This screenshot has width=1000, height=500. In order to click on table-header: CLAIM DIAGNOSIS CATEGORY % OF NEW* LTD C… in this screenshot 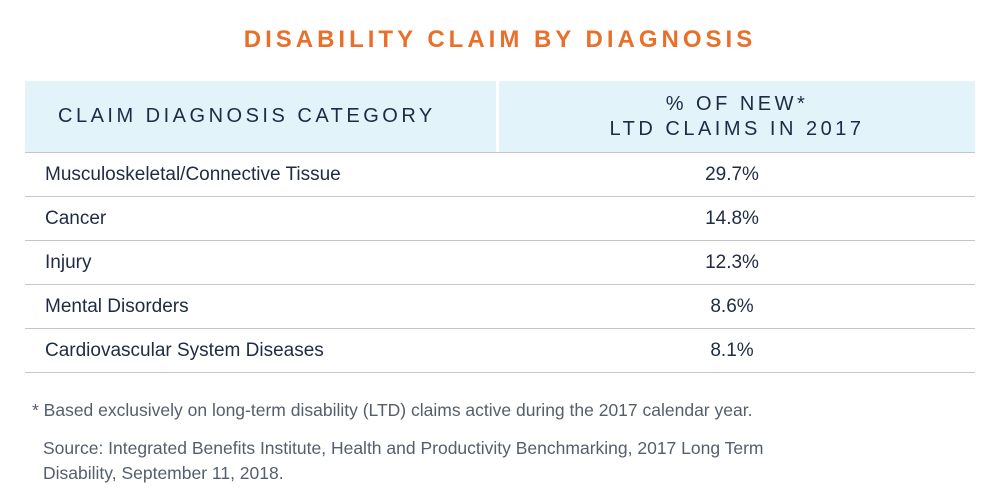, I will do `click(500, 117)`.